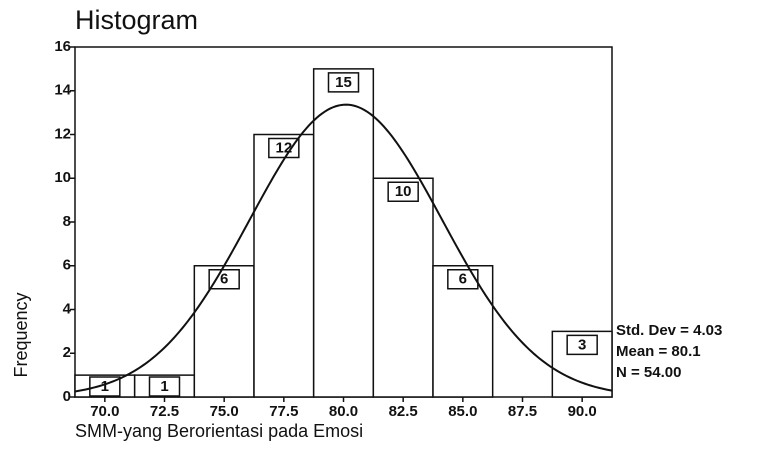 The image size is (765, 474). I want to click on stats-label: N = 54.00, so click(648, 372).